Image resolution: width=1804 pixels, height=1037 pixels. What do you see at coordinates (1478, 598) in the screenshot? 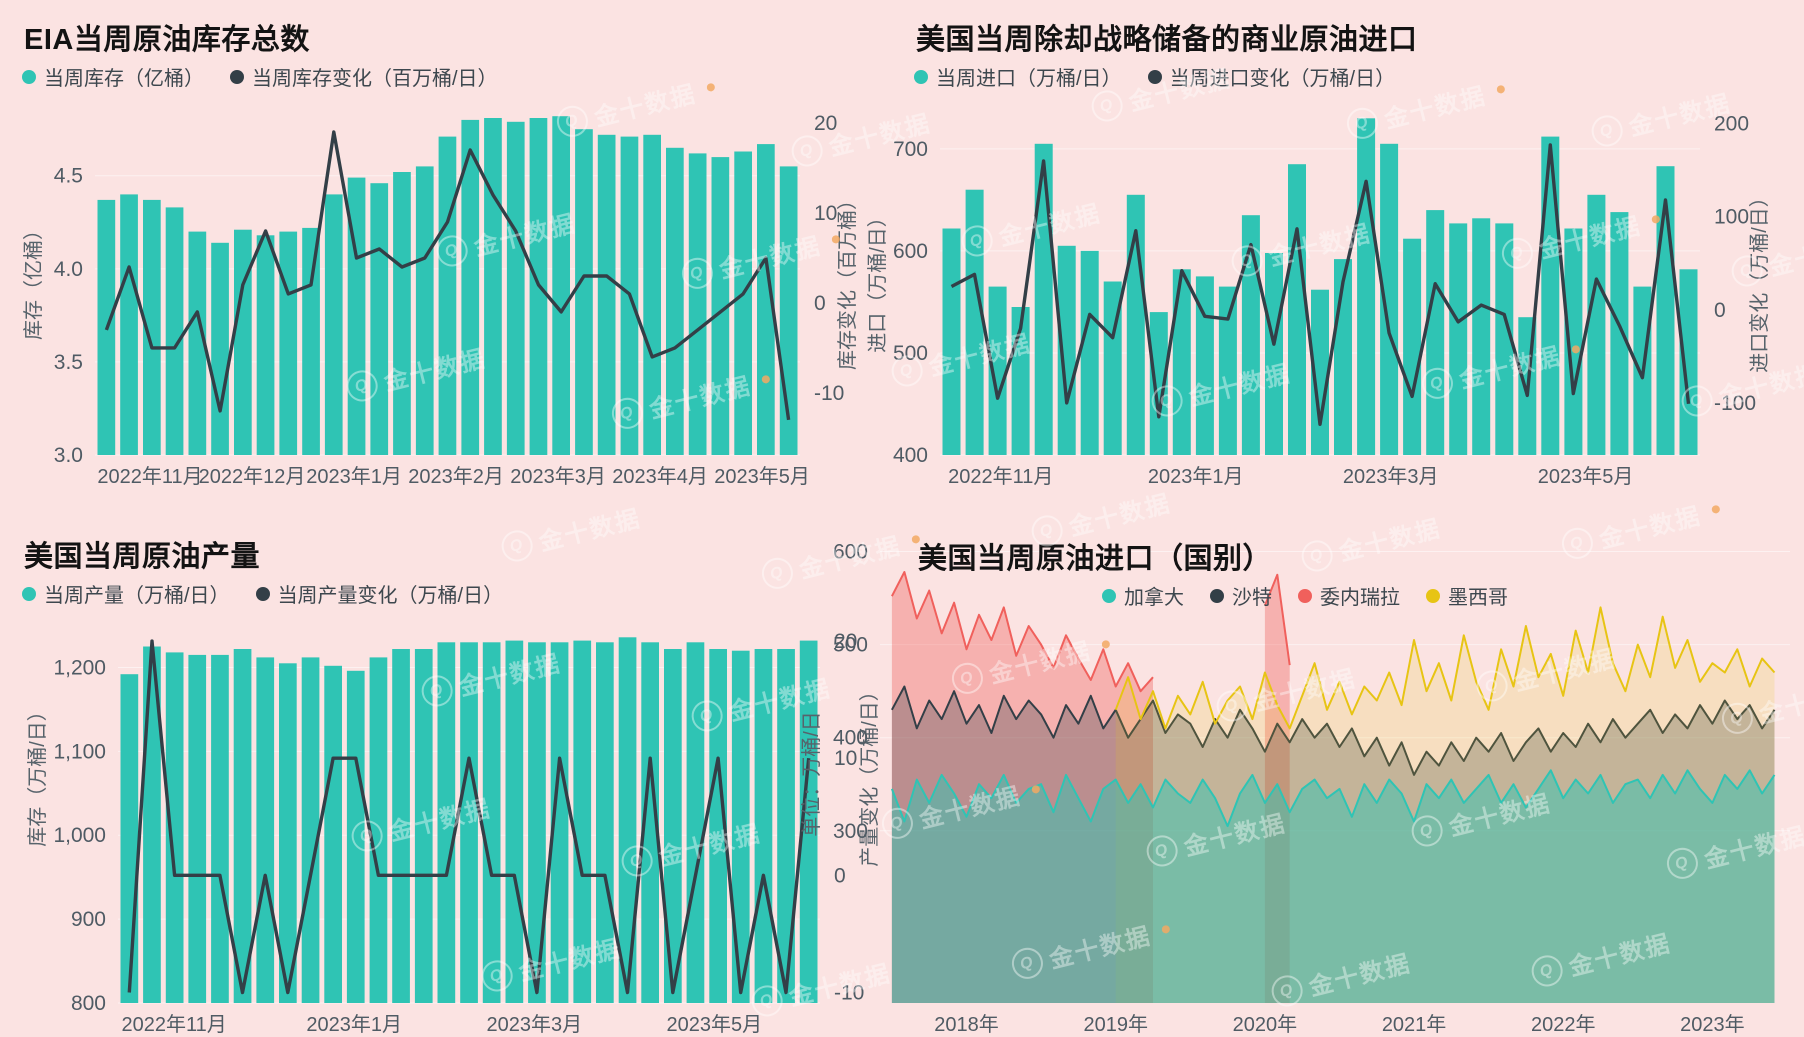
I see `legend-label: 墨西哥` at bounding box center [1478, 598].